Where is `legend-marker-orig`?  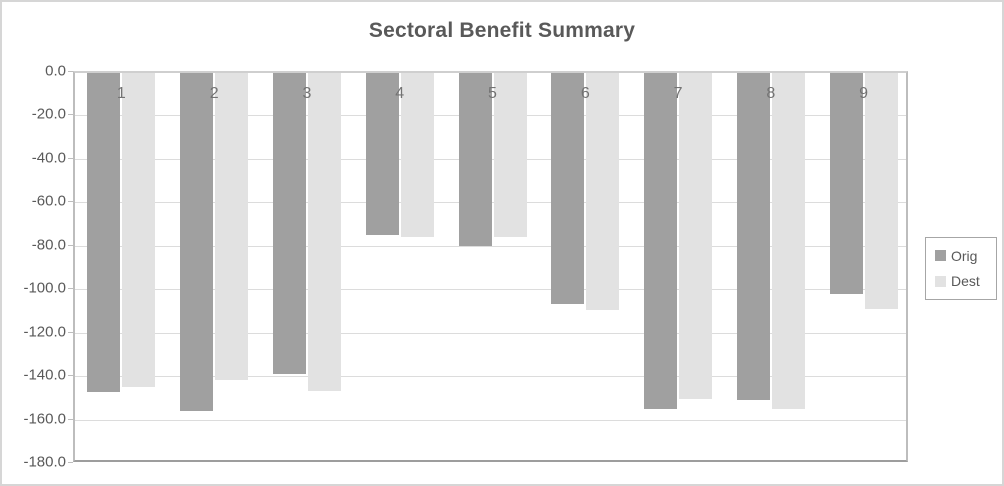
legend-marker-orig is located at coordinates (940, 256).